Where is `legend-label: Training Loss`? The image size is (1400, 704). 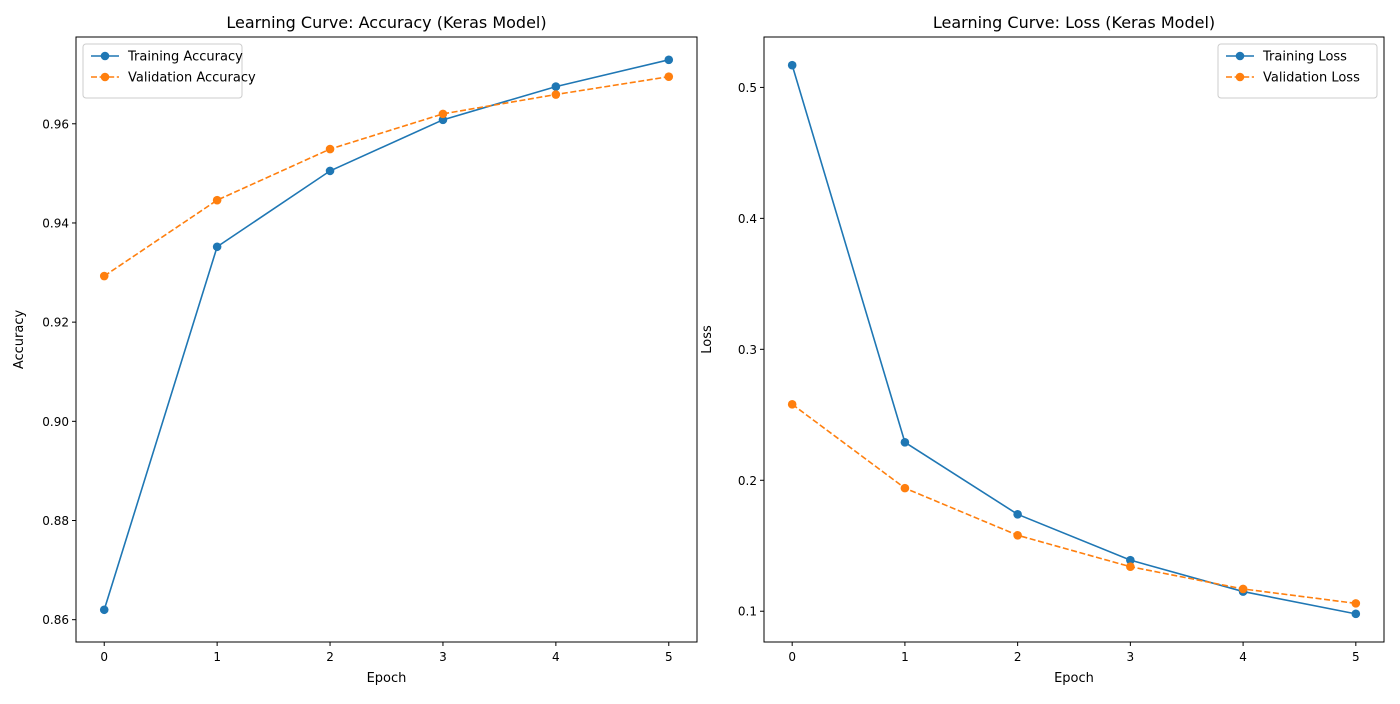 legend-label: Training Loss is located at coordinates (1304, 57).